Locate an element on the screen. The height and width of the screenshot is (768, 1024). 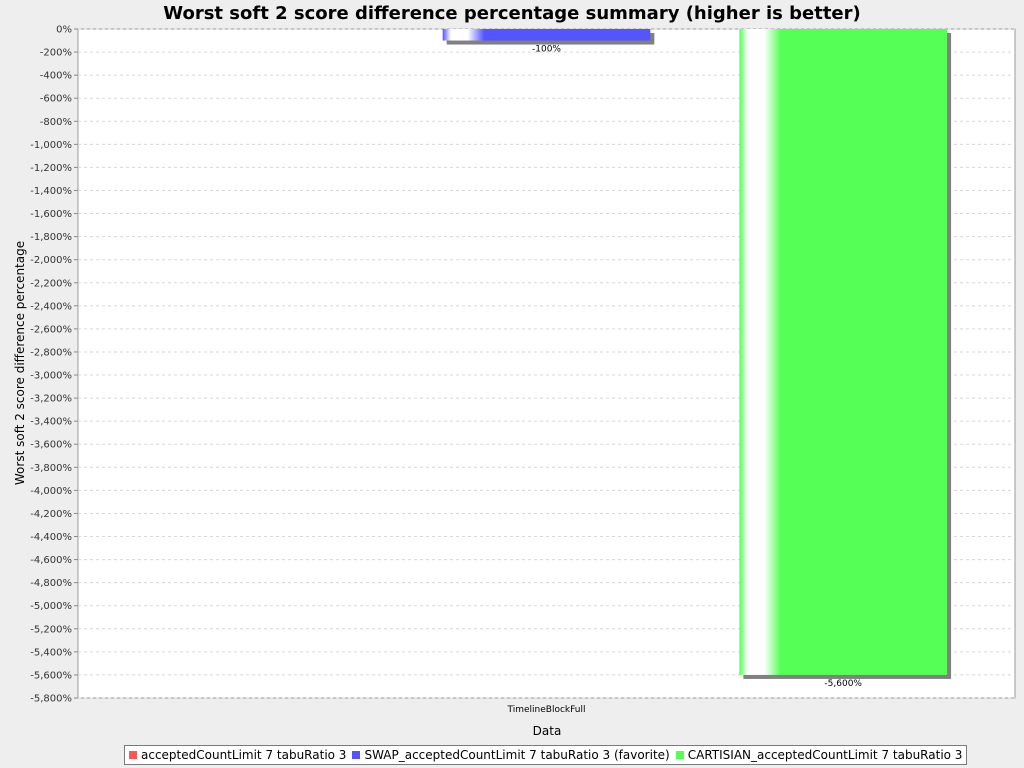
category-labels: TimelineBlockFull is located at coordinates (546, 710).